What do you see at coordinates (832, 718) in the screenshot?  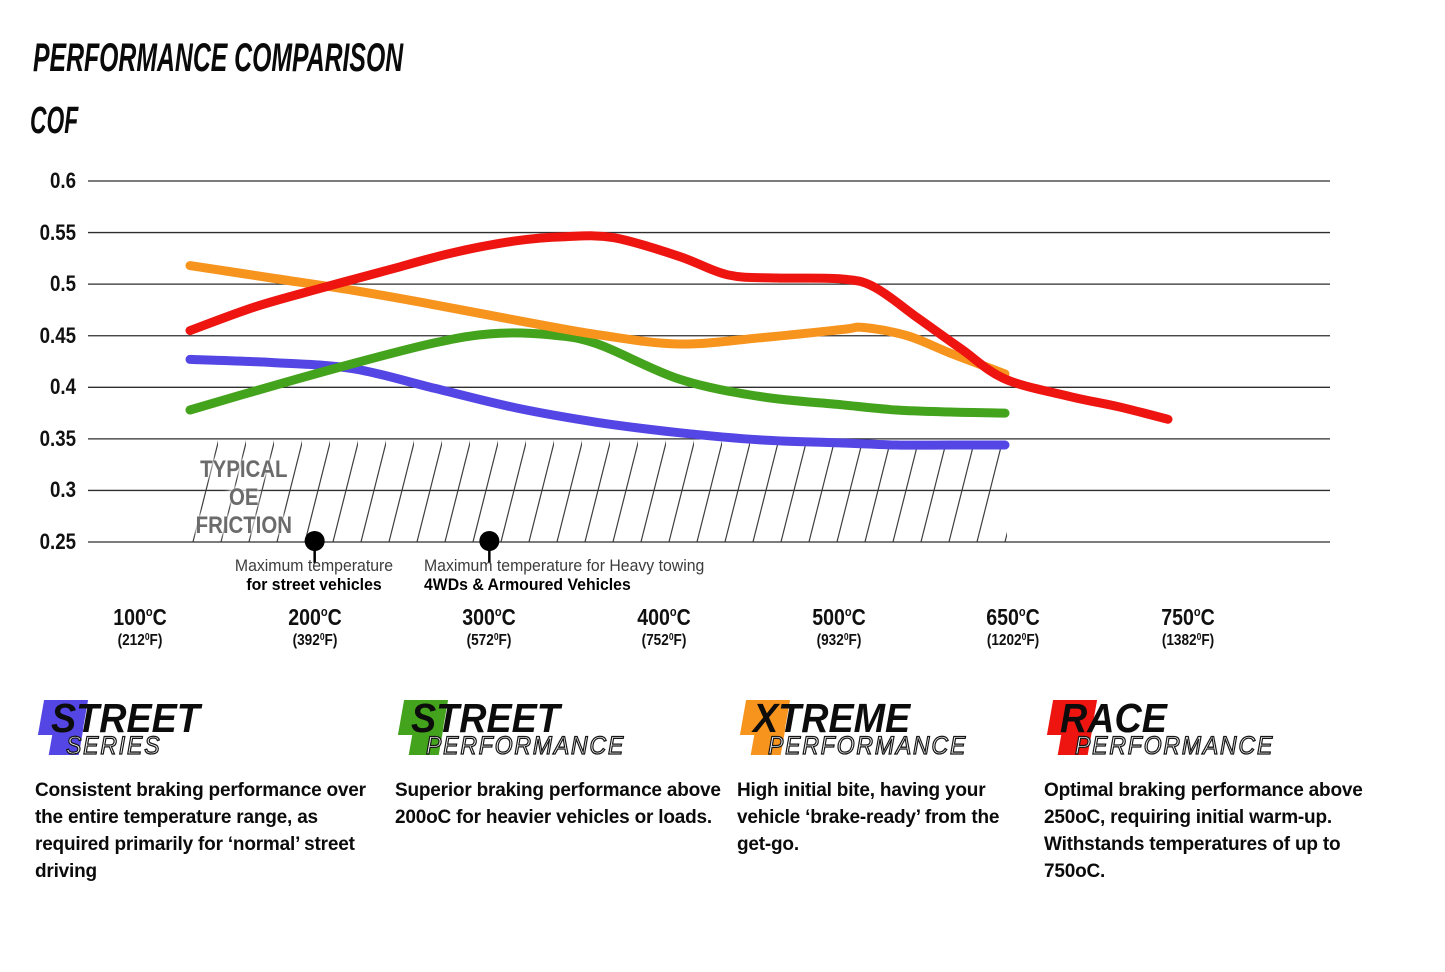 I see `logo-word1: XTREME` at bounding box center [832, 718].